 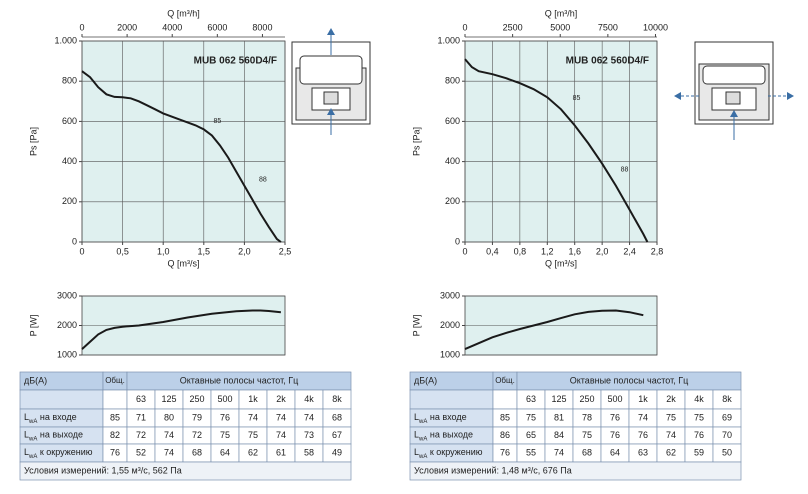 I want to click on row-value: 50, so click(x=727, y=452).